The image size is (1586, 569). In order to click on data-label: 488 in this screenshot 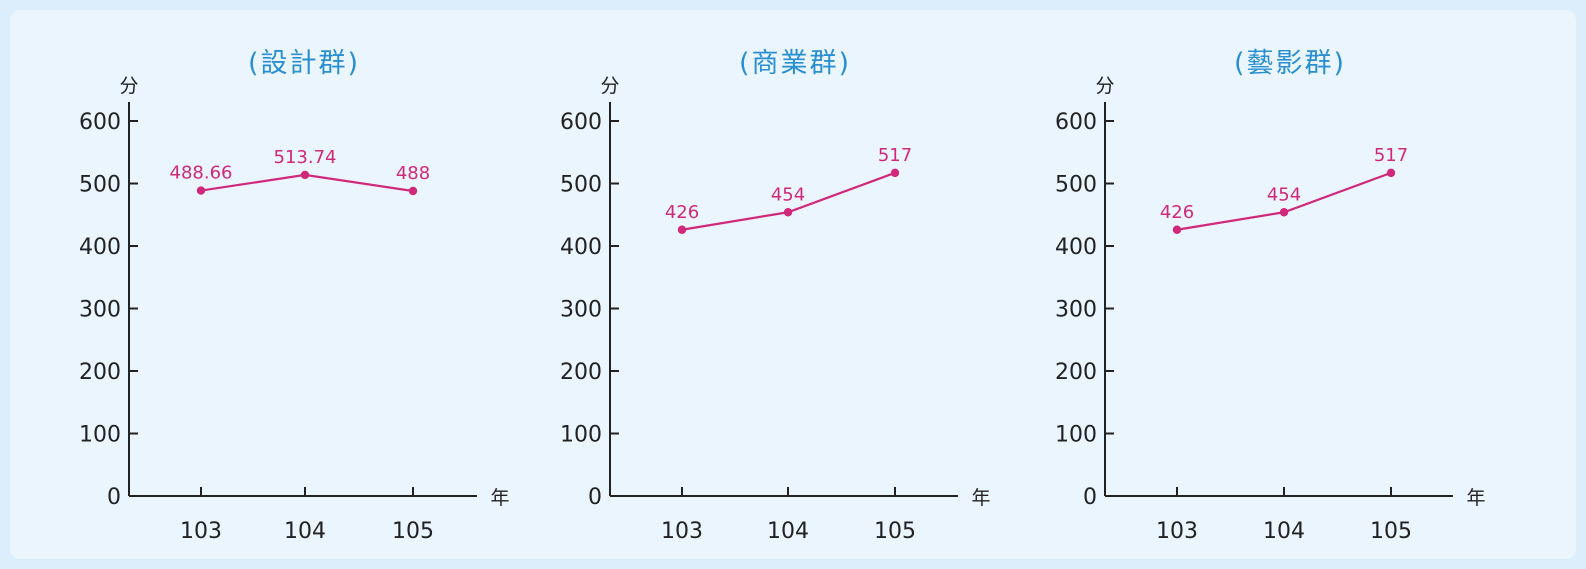, I will do `click(413, 173)`.